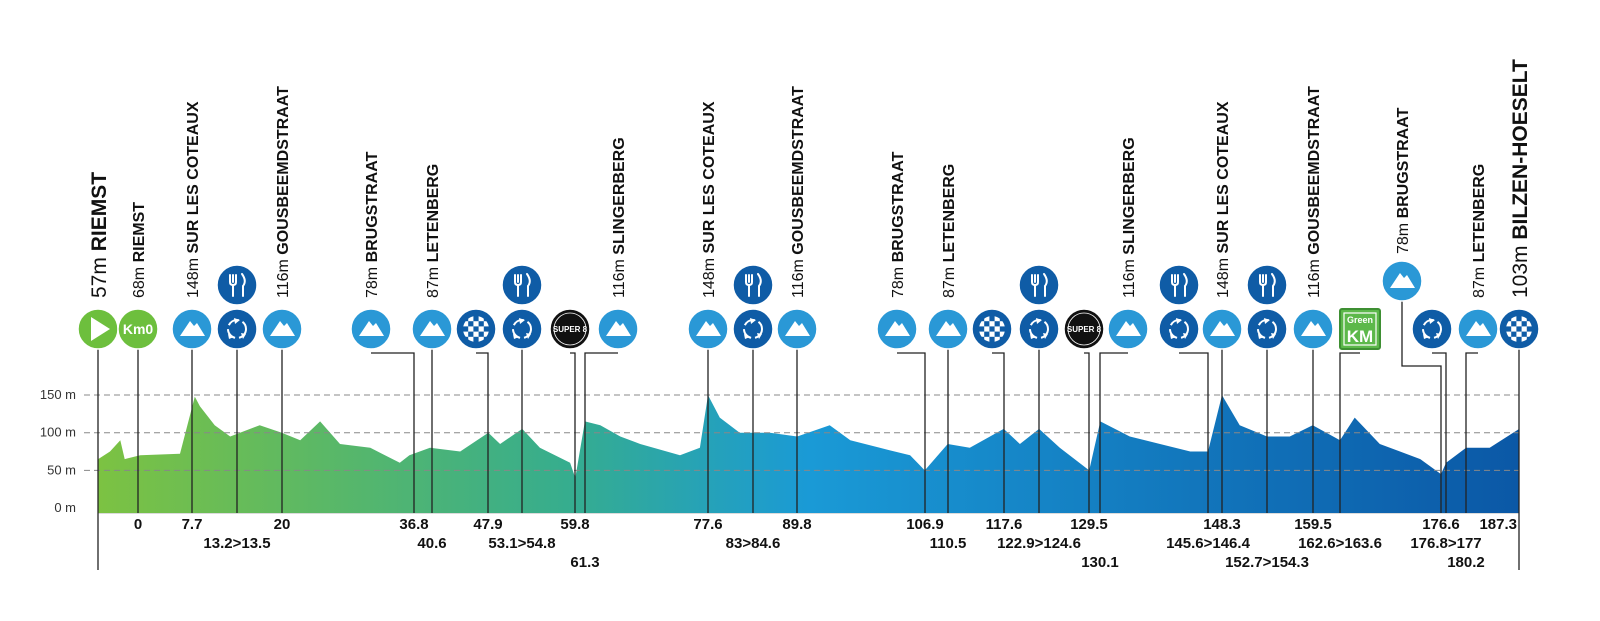  What do you see at coordinates (898, 282) in the screenshot?
I see `altitude: 78m` at bounding box center [898, 282].